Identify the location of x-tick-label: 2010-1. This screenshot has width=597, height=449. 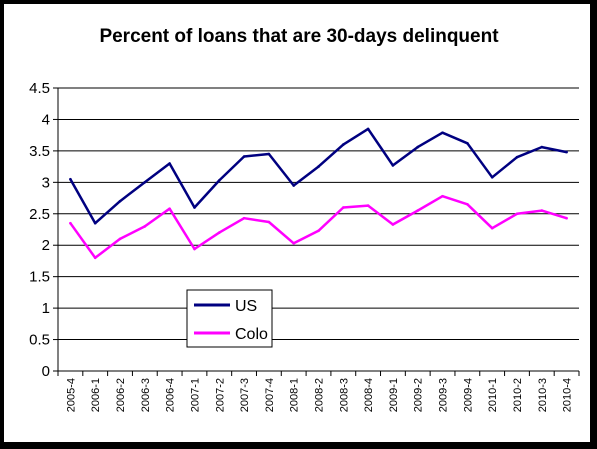
(493, 395).